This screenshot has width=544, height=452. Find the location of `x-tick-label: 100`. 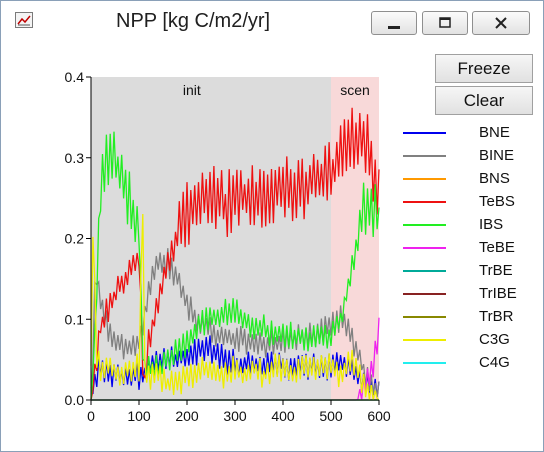

x-tick-label: 100 is located at coordinates (139, 416).